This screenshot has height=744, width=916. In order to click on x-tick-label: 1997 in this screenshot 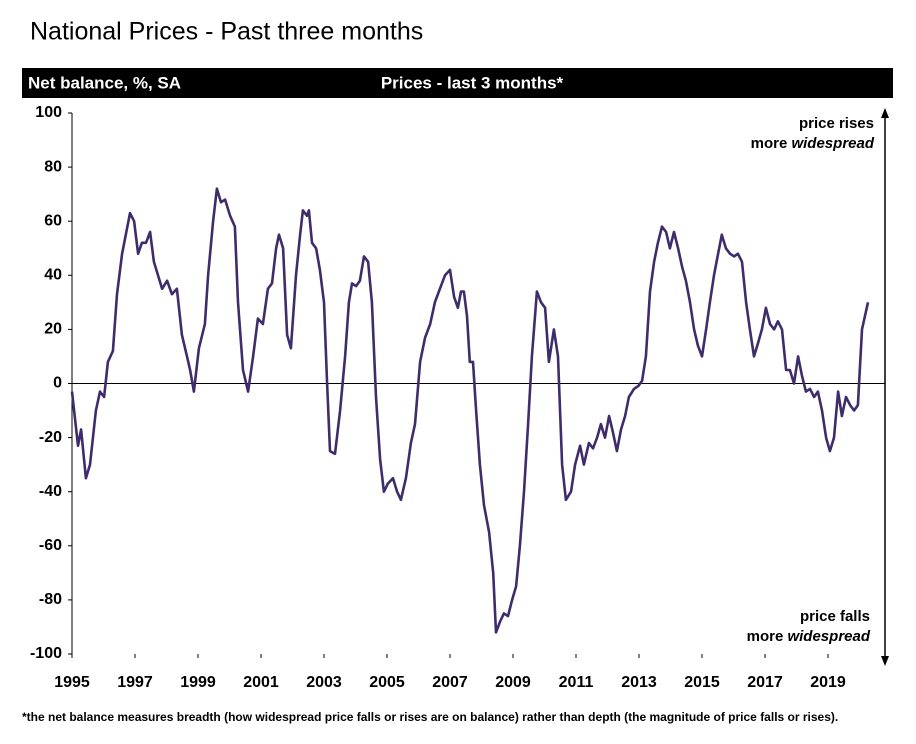, I will do `click(135, 682)`.